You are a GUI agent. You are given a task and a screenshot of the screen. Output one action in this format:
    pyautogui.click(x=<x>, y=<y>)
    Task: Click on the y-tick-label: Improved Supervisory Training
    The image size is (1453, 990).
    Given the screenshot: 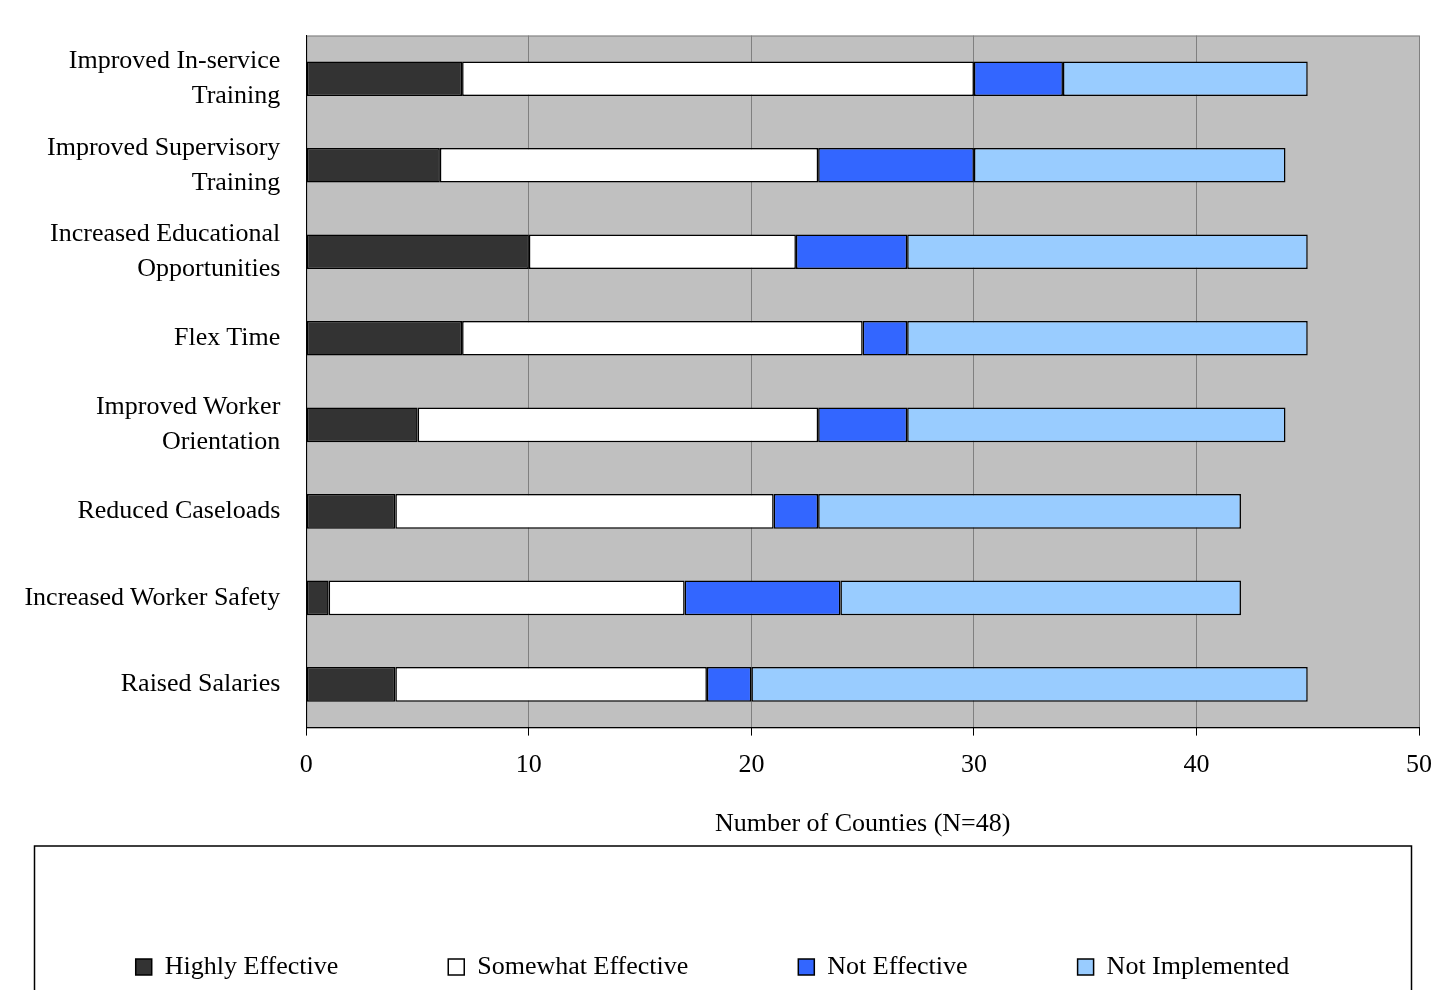 What is the action you would take?
    pyautogui.click(x=164, y=163)
    